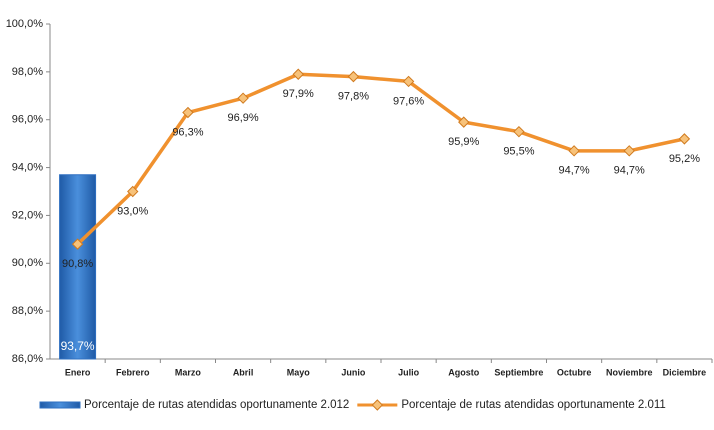 The image size is (714, 430). Describe the element at coordinates (243, 372) in the screenshot. I see `x-tick-label: Abril` at that location.